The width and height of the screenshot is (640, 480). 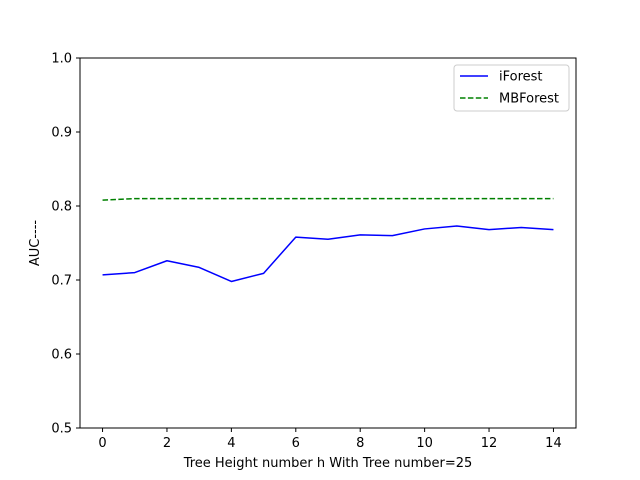 I want to click on legend: iForest MBForest, so click(x=511, y=88).